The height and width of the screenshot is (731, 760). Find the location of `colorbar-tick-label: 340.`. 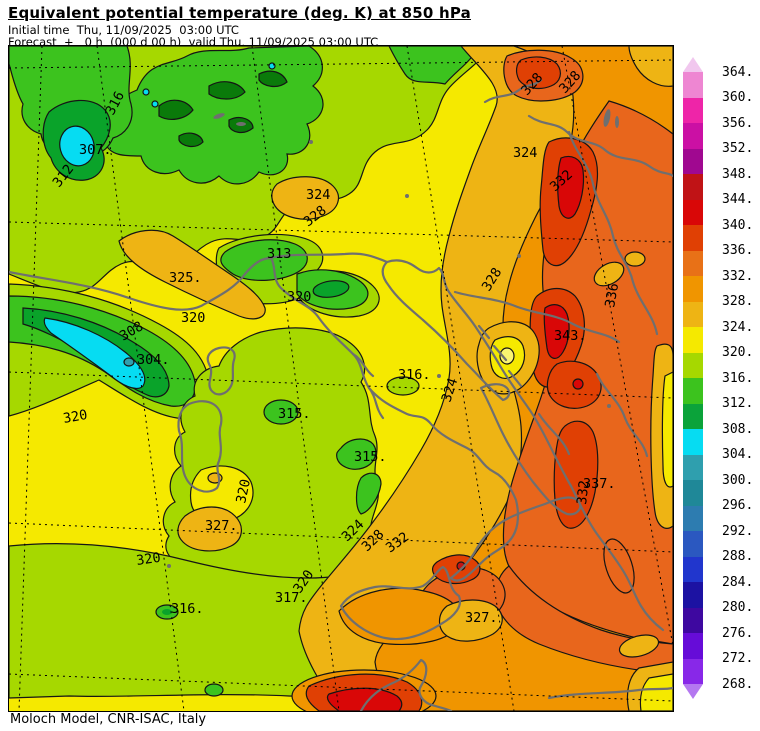

colorbar-tick-label: 340. is located at coordinates (738, 225).